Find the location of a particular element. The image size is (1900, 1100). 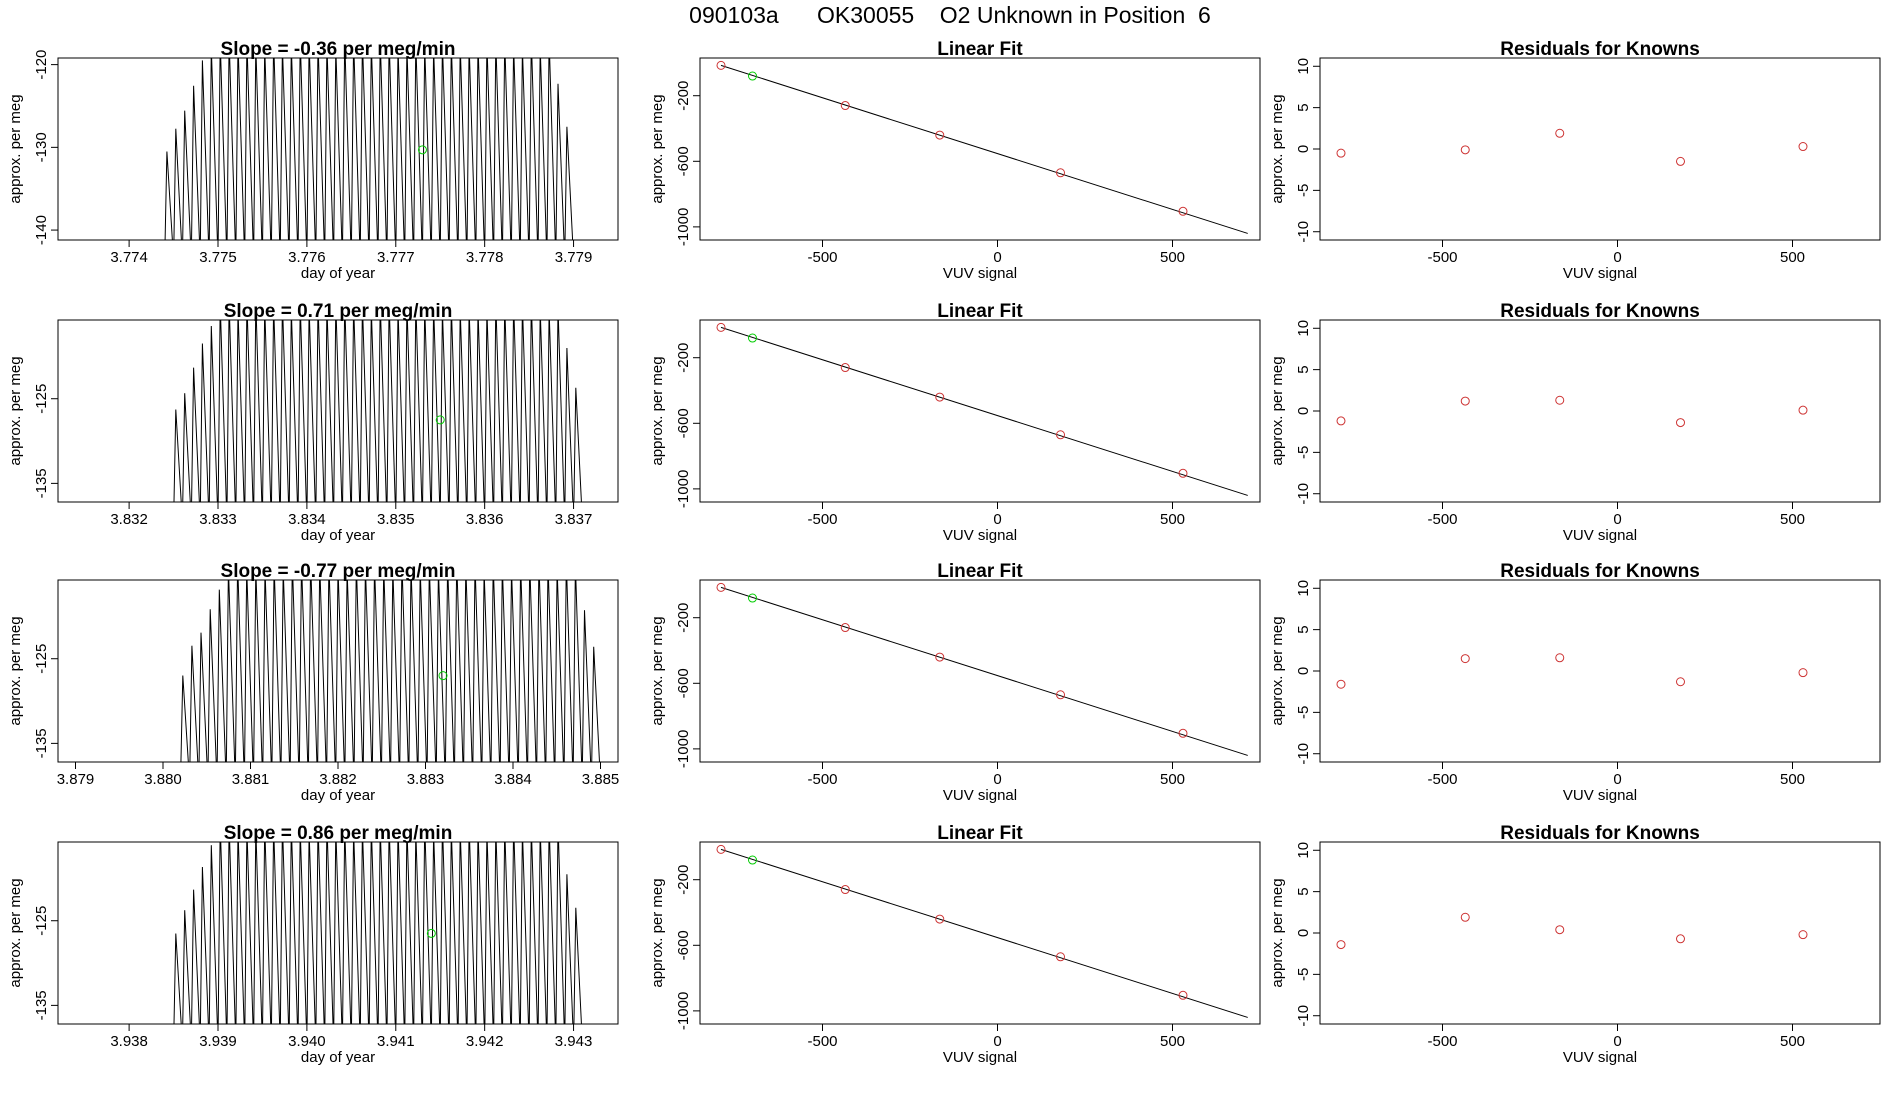

x-tick-label: 3.939 is located at coordinates (218, 1041).